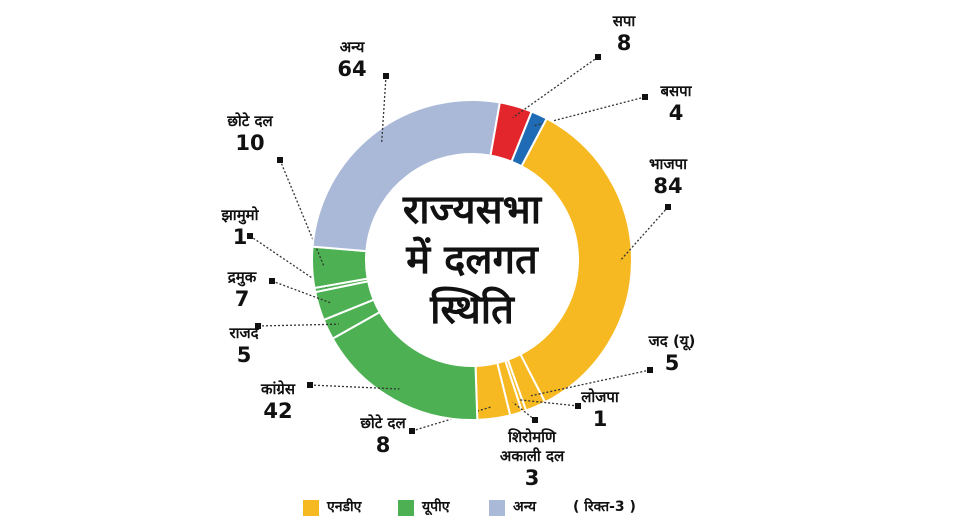  I want to click on category-label: झामुमो, so click(240, 215).